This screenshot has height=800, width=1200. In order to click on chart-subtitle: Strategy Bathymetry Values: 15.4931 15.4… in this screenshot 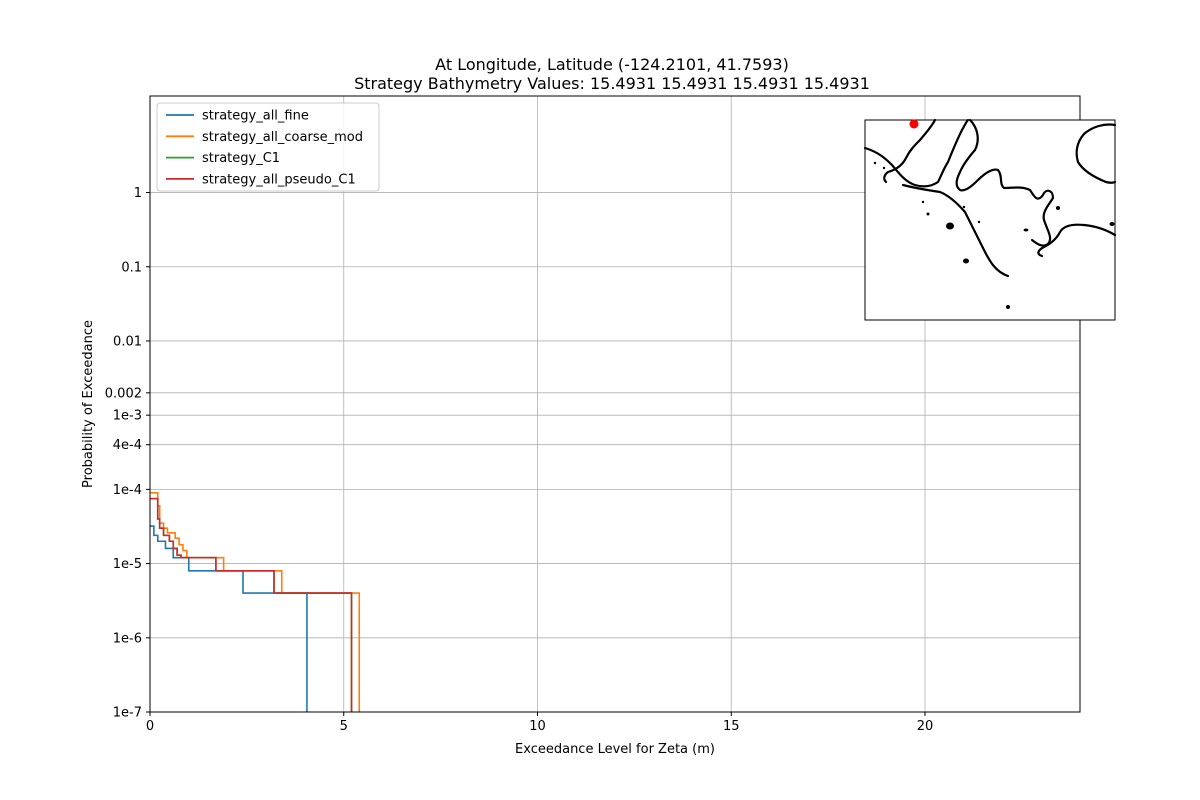, I will do `click(612, 83)`.